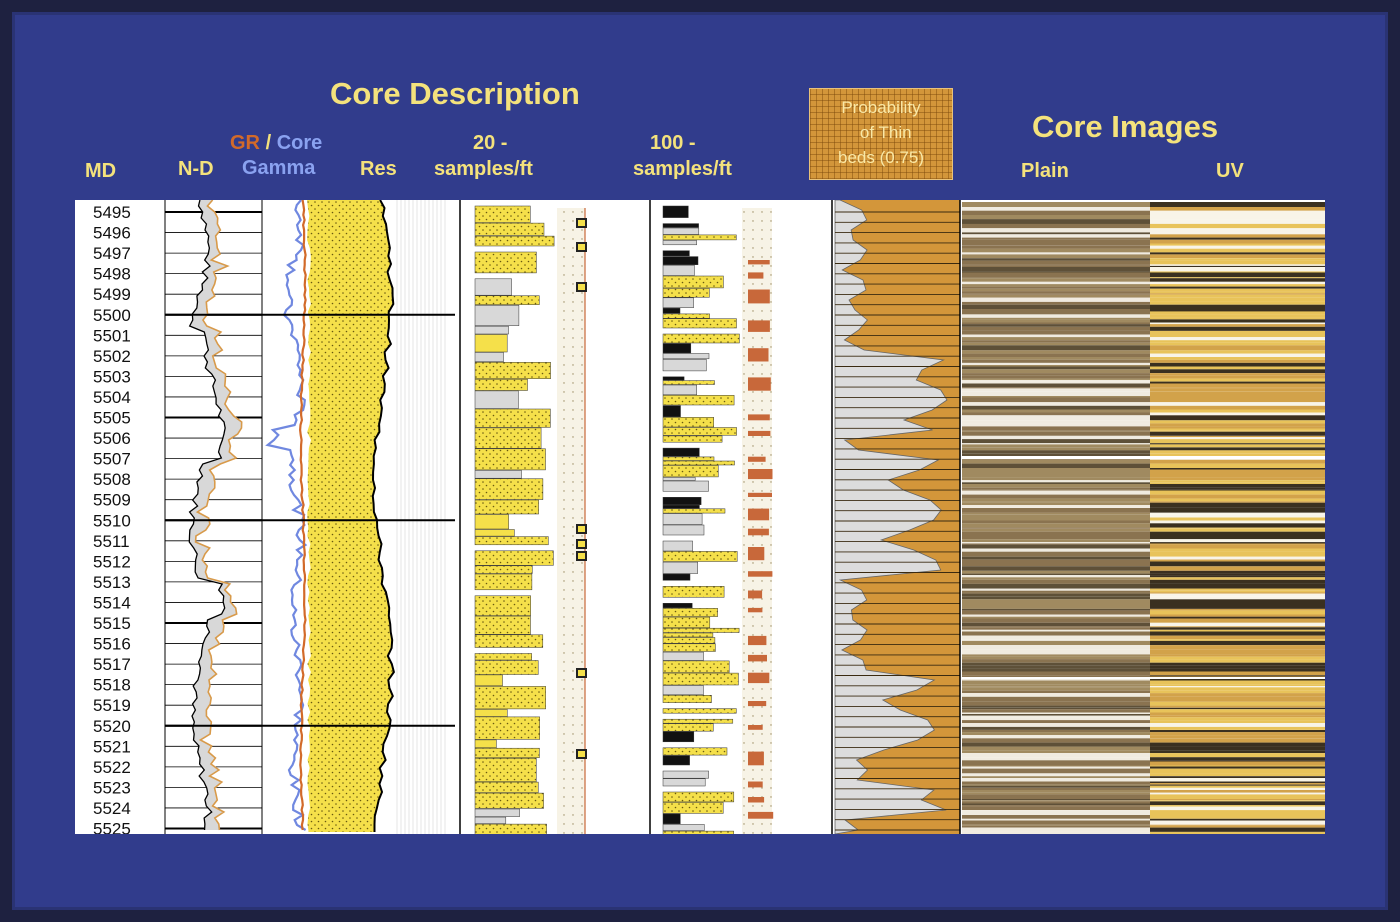 This screenshot has height=922, width=1400. What do you see at coordinates (112, 479) in the screenshot?
I see `depth-label: 5508` at bounding box center [112, 479].